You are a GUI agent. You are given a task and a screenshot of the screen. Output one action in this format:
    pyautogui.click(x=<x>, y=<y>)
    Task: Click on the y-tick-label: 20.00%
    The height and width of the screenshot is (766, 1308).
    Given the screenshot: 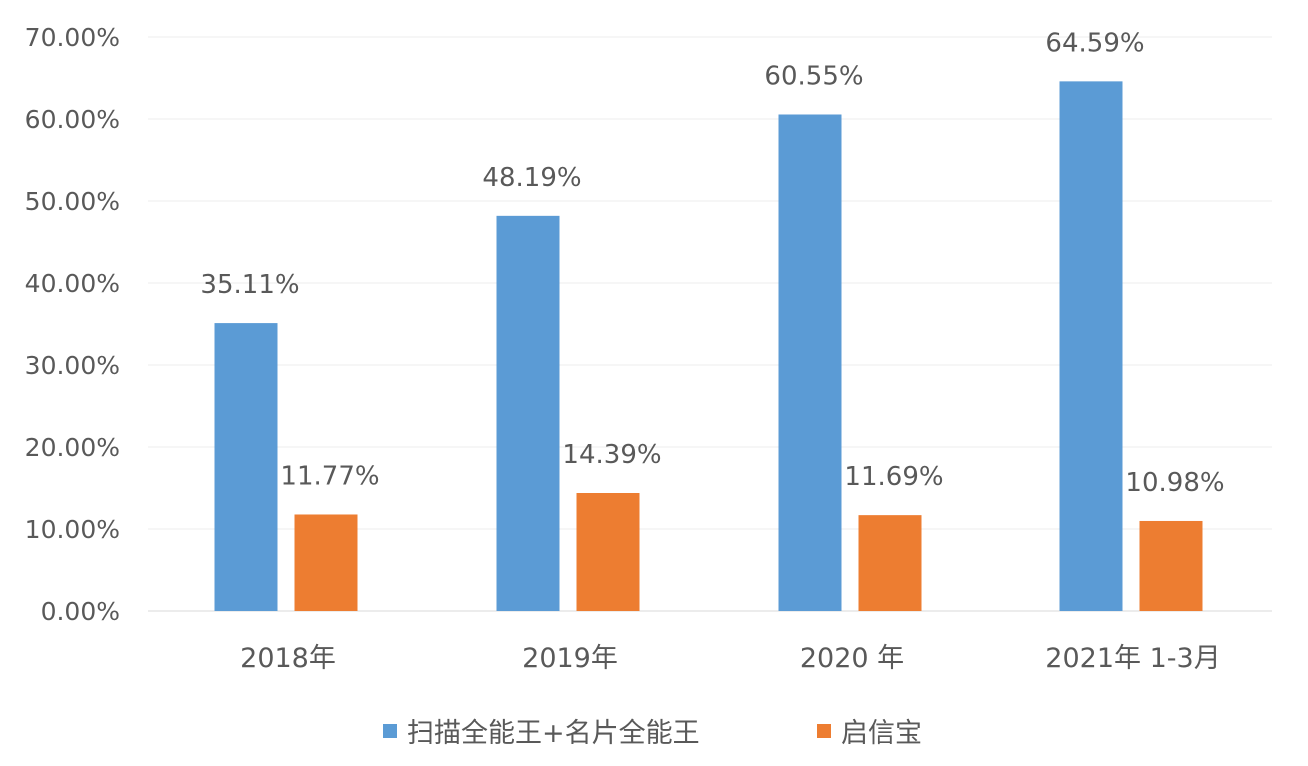 What is the action you would take?
    pyautogui.click(x=72, y=447)
    